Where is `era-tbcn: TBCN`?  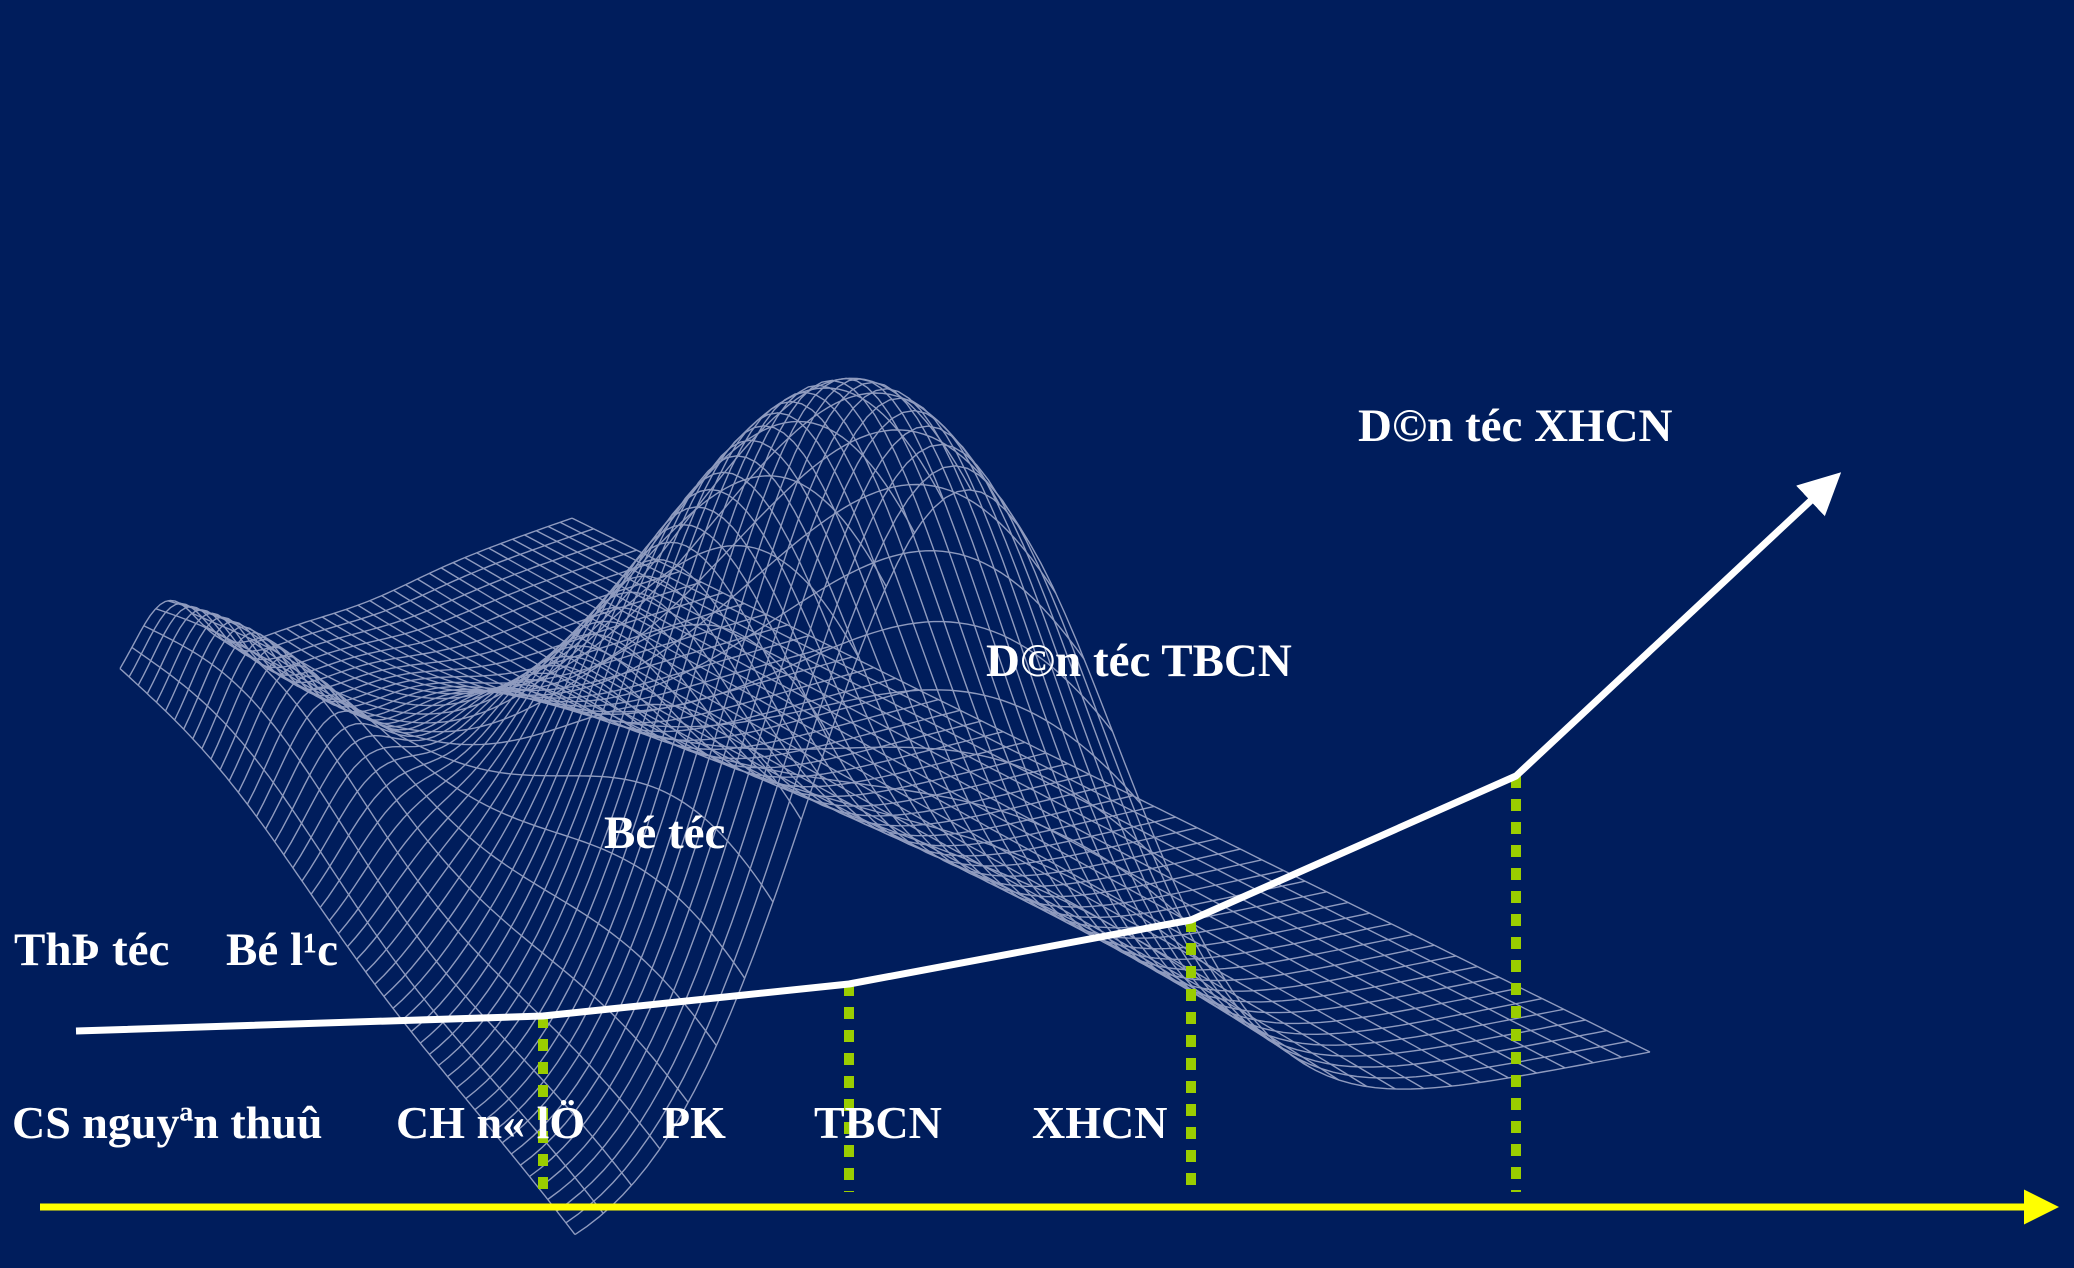 era-tbcn: TBCN is located at coordinates (878, 1122).